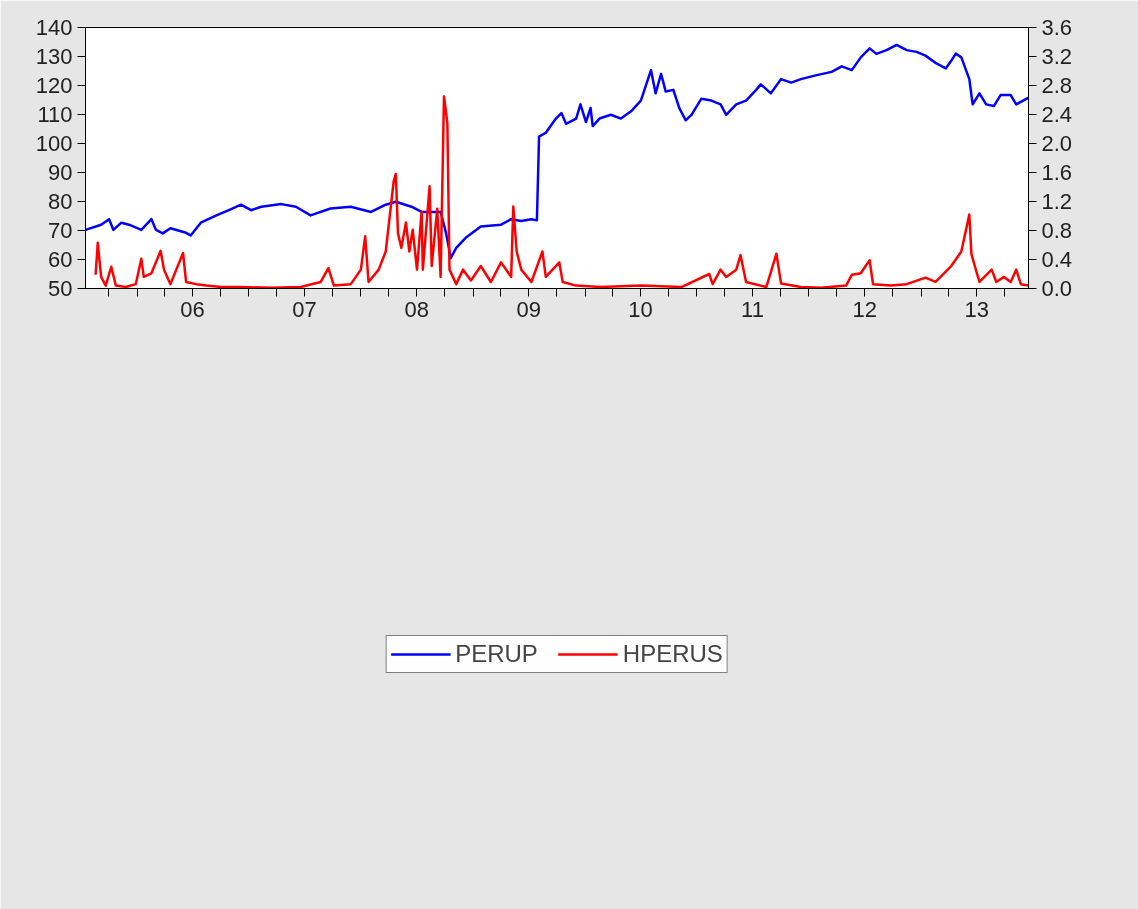  What do you see at coordinates (60, 288) in the screenshot?
I see `y-tick-label: 50` at bounding box center [60, 288].